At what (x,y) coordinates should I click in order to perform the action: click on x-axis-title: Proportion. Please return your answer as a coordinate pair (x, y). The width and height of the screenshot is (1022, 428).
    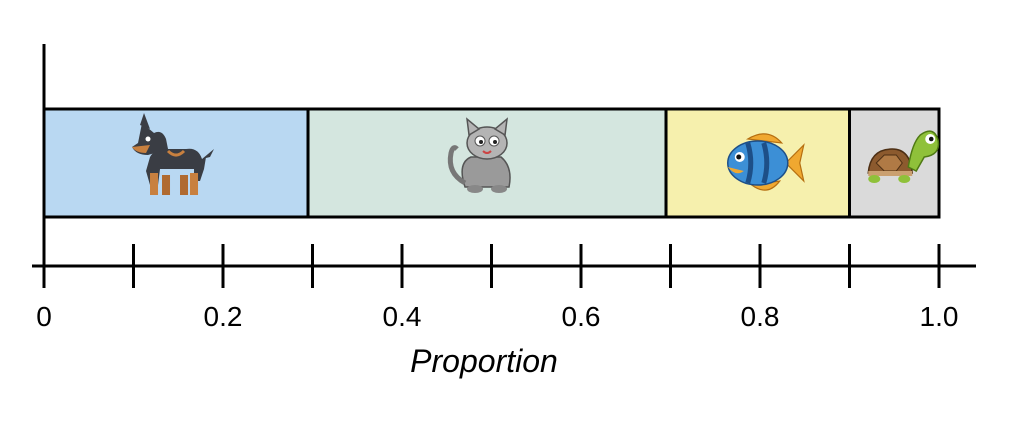
    Looking at the image, I should click on (484, 361).